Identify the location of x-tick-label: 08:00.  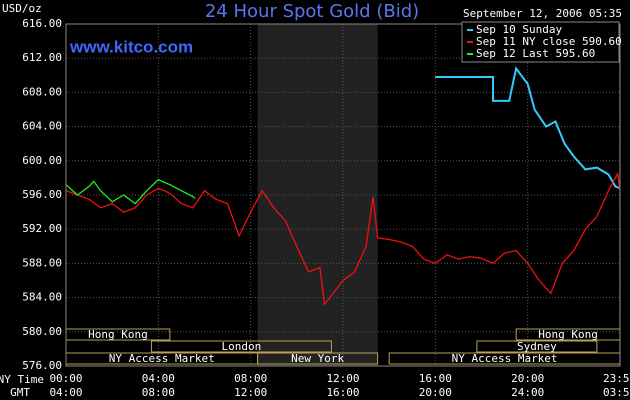
(250, 378).